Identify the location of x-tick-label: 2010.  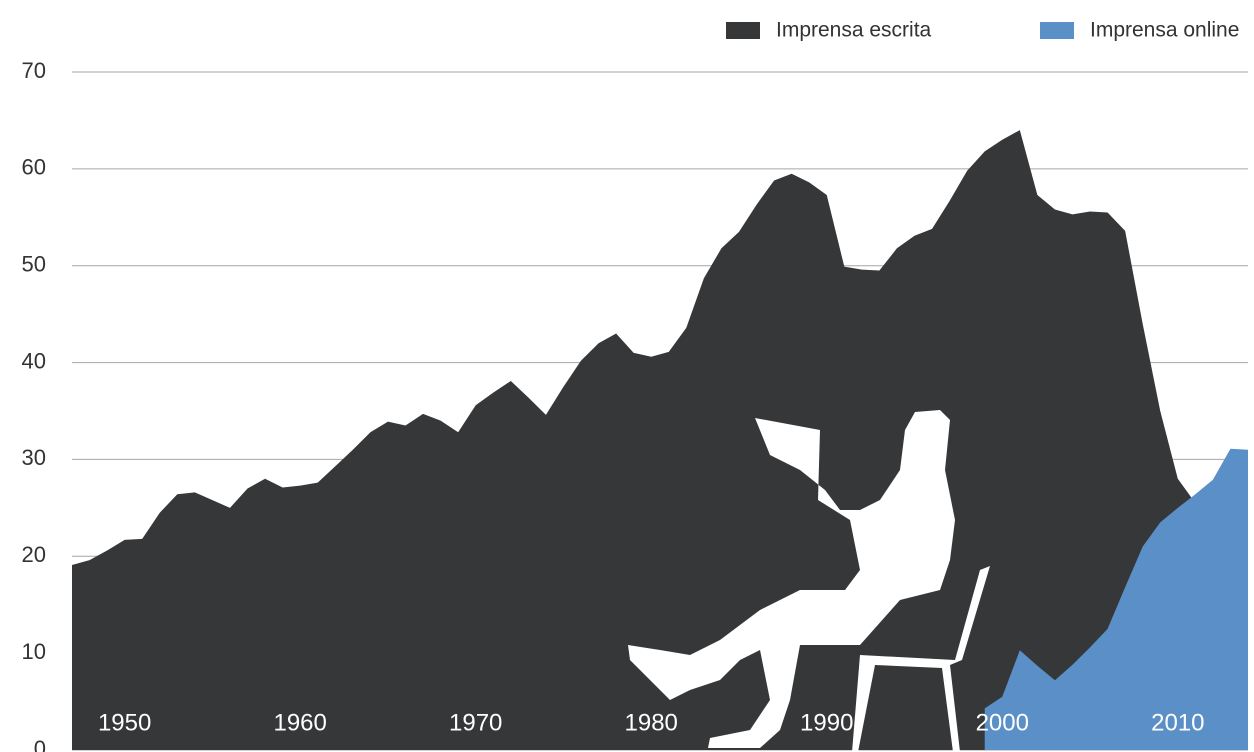
(1177, 722).